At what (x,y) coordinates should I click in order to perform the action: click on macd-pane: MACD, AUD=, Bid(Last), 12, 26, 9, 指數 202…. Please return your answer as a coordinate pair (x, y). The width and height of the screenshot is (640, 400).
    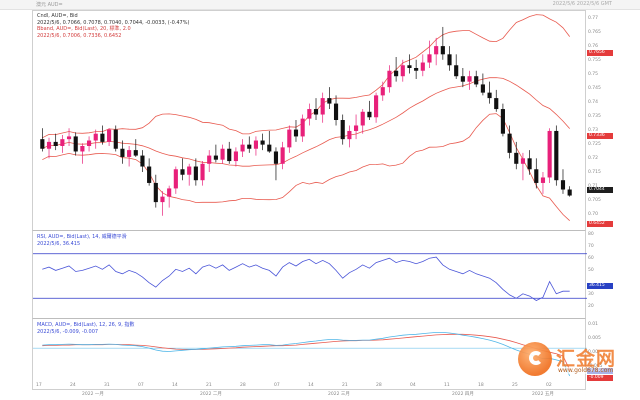
    Looking at the image, I should click on (309, 350).